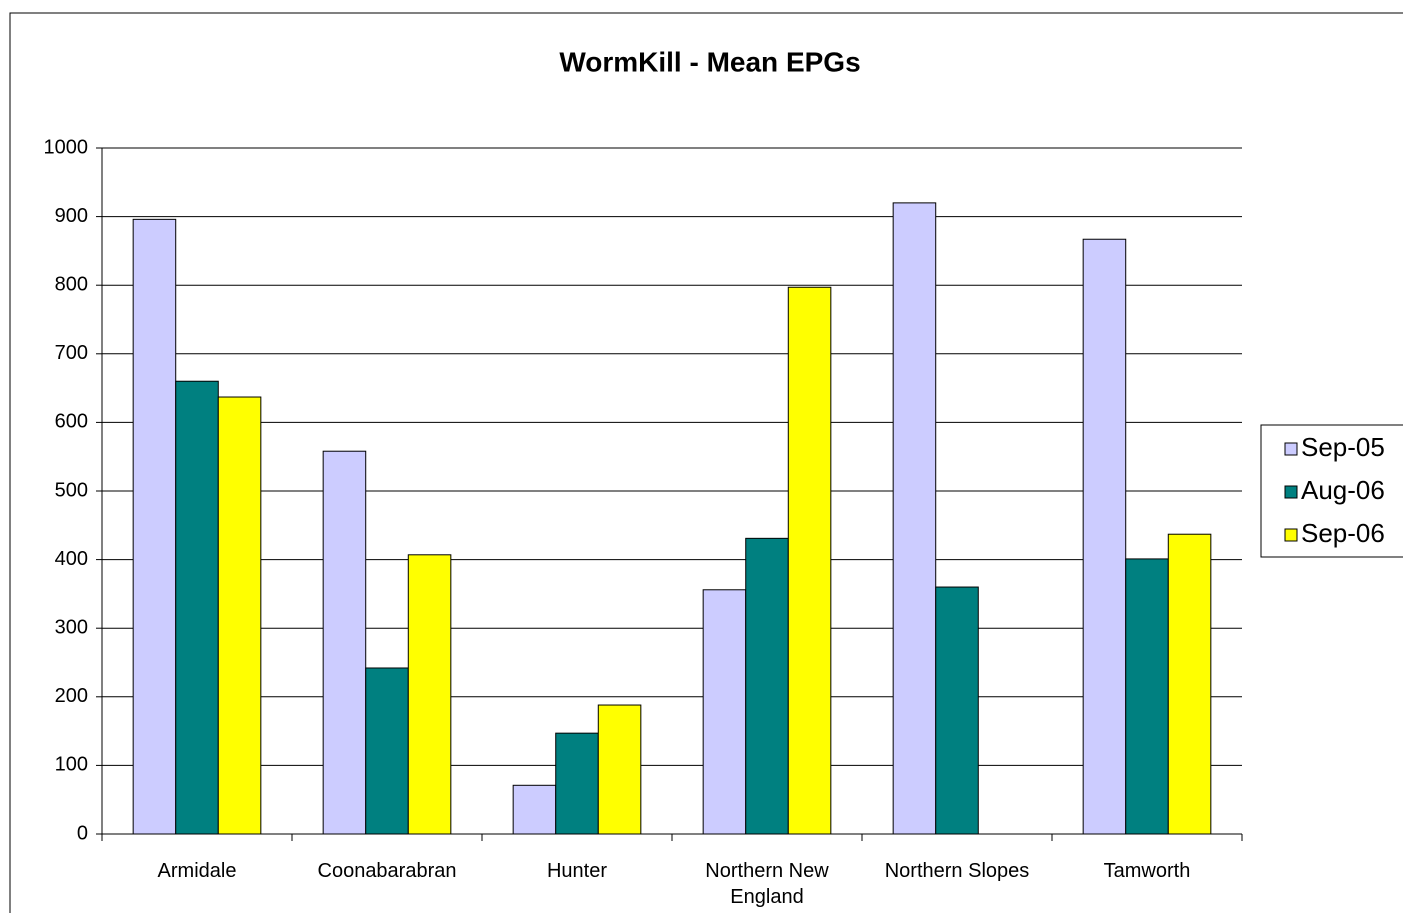 The height and width of the screenshot is (913, 1403). I want to click on x-tick-label: Coonabarabran, so click(387, 871).